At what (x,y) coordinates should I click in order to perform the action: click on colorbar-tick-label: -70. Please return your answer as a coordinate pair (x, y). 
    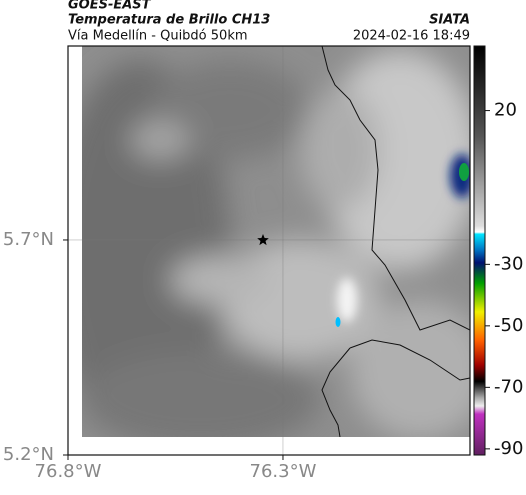
    Looking at the image, I should click on (508, 386).